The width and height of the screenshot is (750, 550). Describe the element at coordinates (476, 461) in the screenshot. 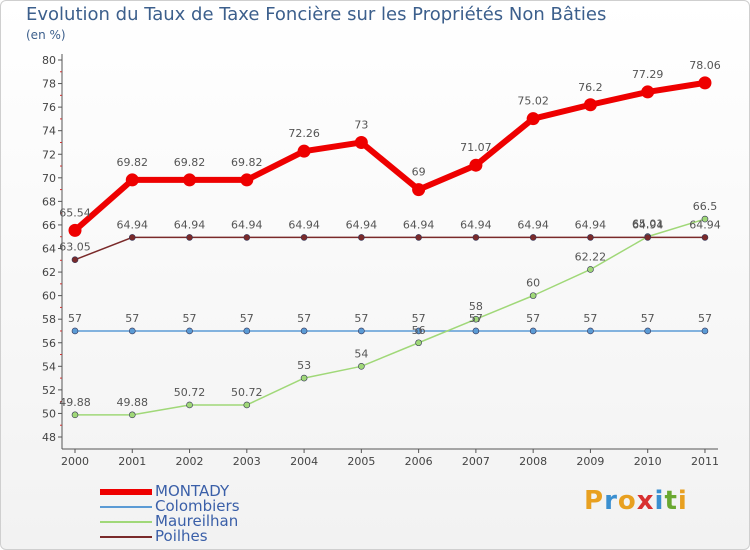

I see `x-tick-label: 2007` at that location.